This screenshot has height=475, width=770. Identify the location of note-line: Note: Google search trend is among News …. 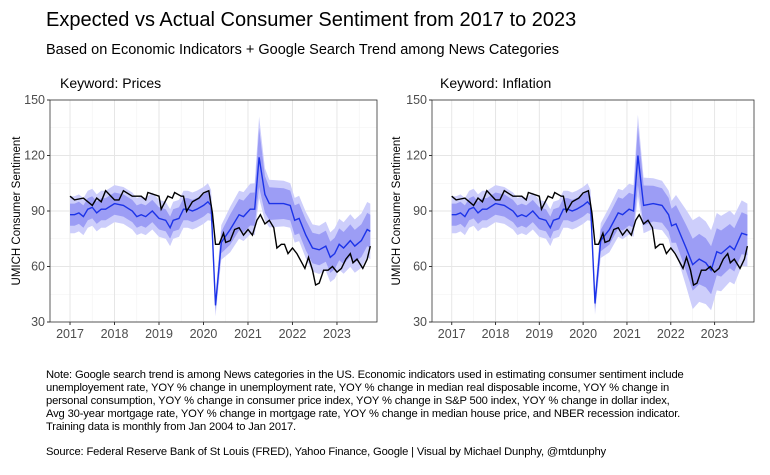
(365, 375).